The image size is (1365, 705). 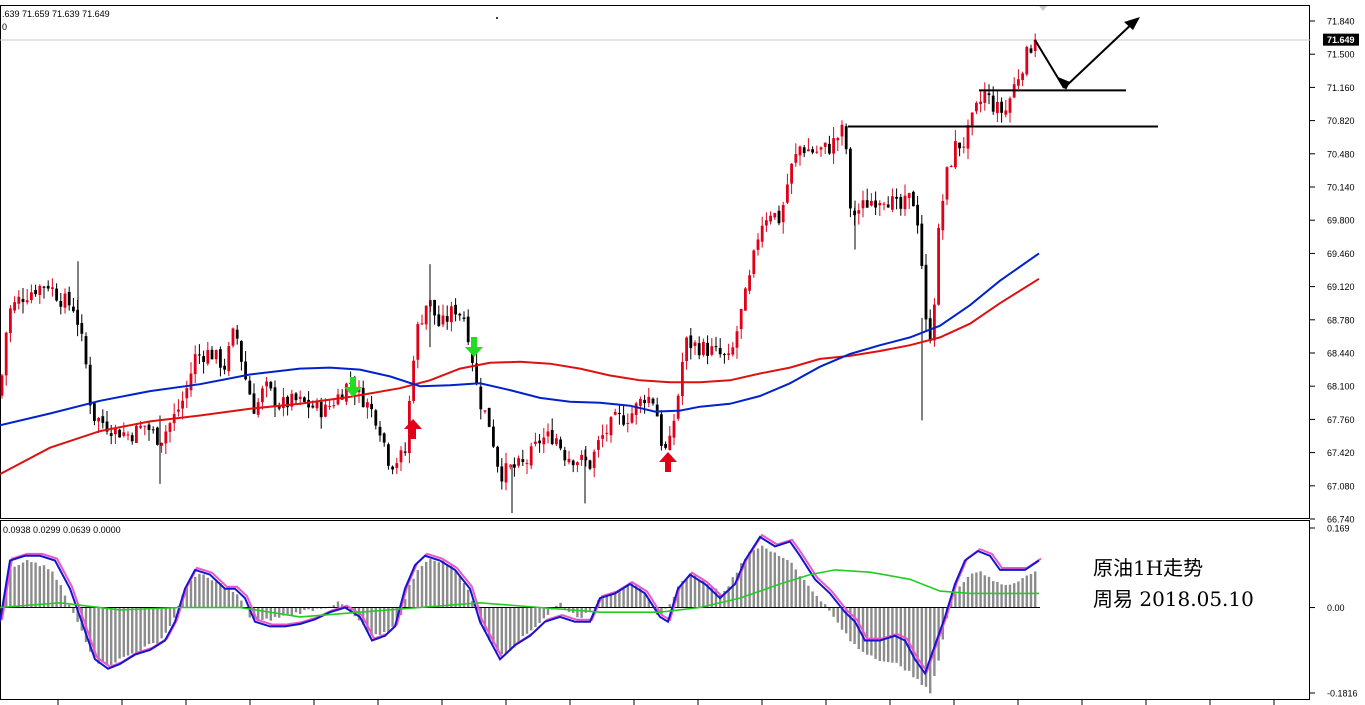 I want to click on price-axis-label: 71.160, so click(x=1341, y=88).